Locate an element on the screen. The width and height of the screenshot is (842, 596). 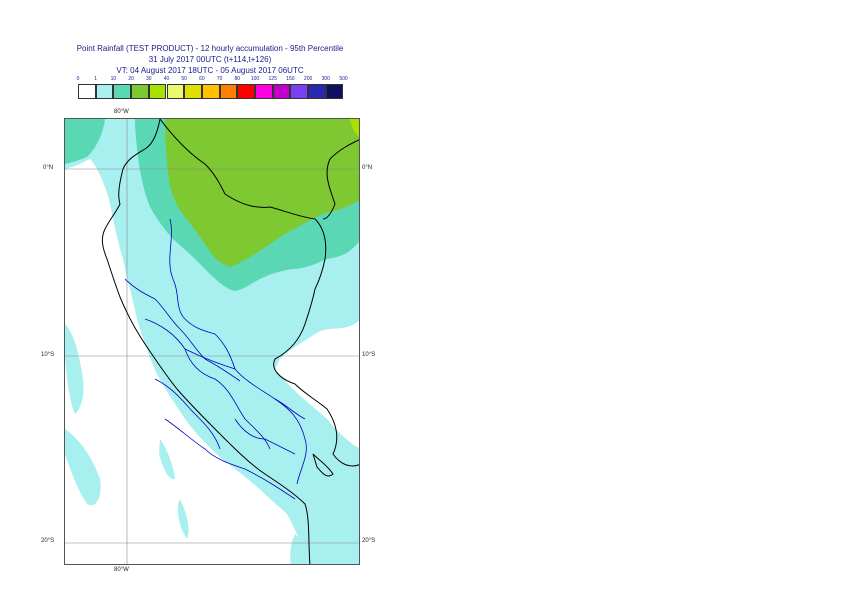
legend-tick-label: 80 is located at coordinates (237, 79).